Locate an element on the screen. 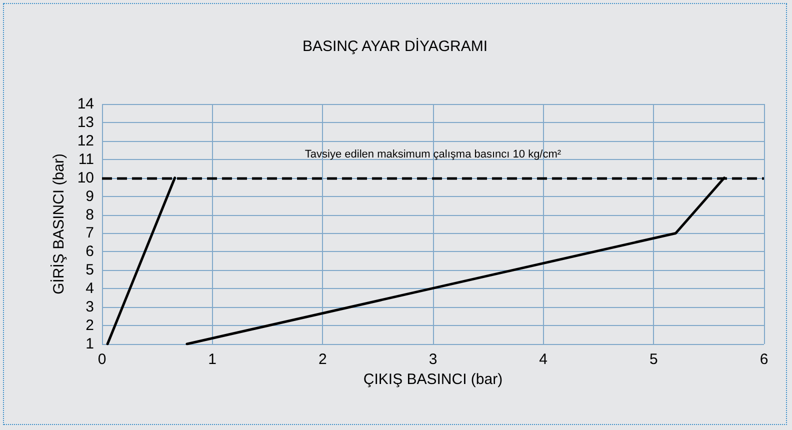 This screenshot has width=792, height=430. x-tick-label: 2 is located at coordinates (322, 359).